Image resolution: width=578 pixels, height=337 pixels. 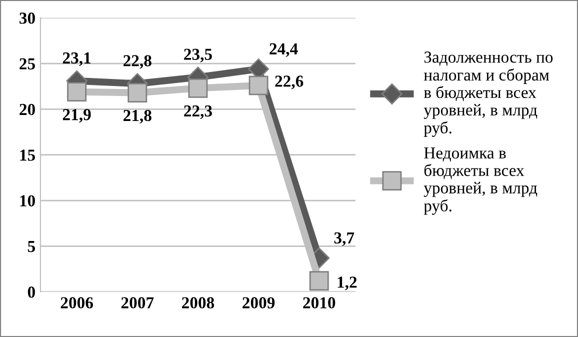 I want to click on x-tick-label: 2008, so click(x=198, y=302).